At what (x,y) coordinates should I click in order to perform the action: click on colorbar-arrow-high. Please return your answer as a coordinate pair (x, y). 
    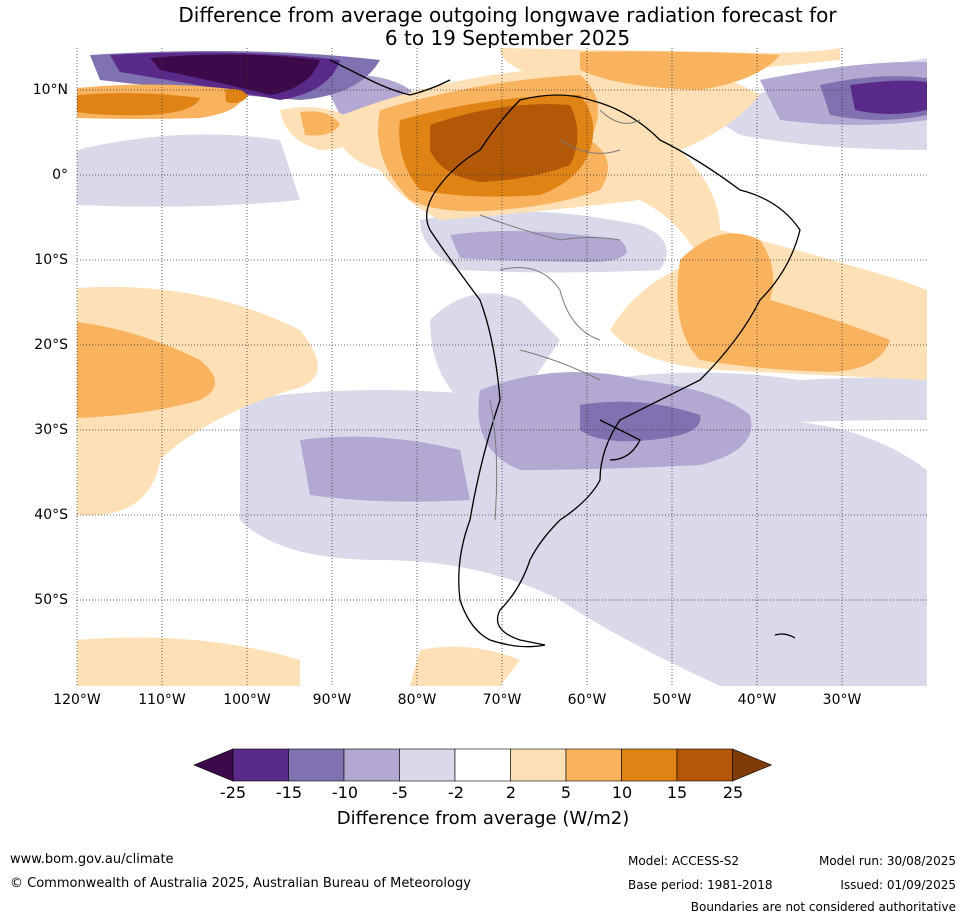
    Looking at the image, I should click on (752, 765).